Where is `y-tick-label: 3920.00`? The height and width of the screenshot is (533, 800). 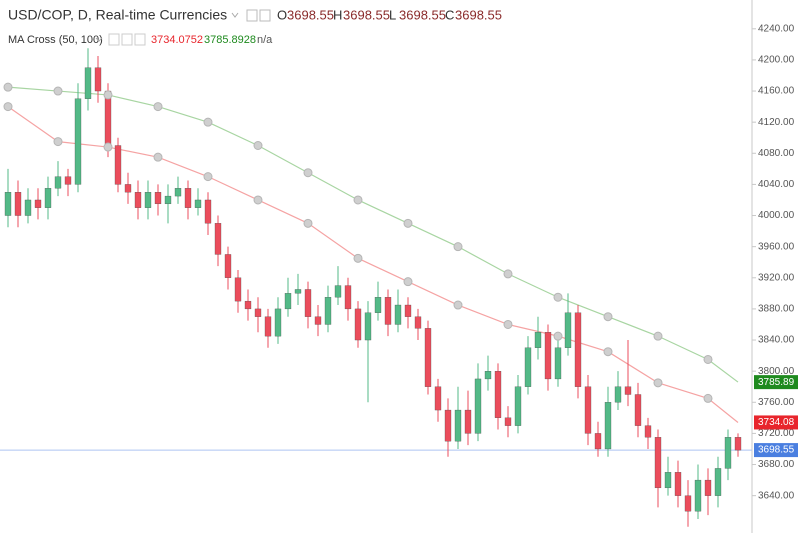 y-tick-label: 3920.00 is located at coordinates (776, 277).